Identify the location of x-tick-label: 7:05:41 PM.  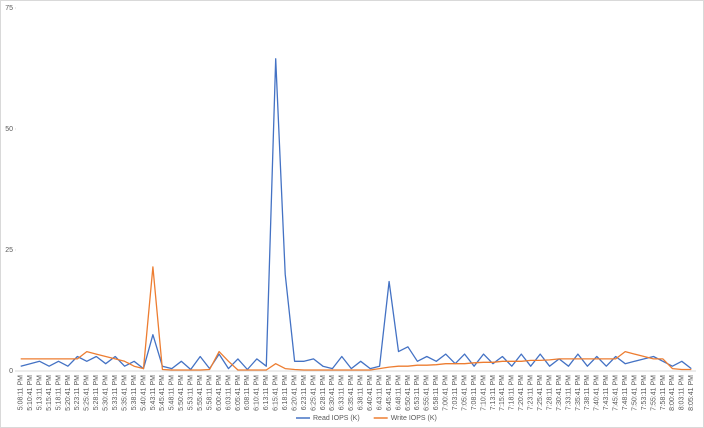
(464, 393).